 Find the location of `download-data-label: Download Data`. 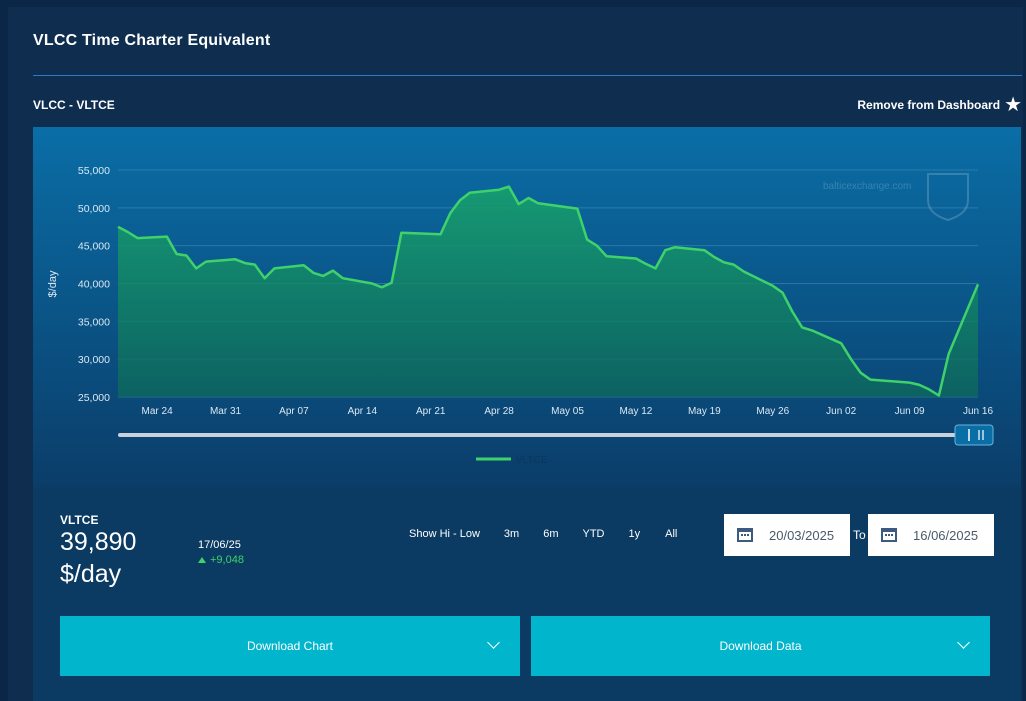

download-data-label: Download Data is located at coordinates (760, 646).